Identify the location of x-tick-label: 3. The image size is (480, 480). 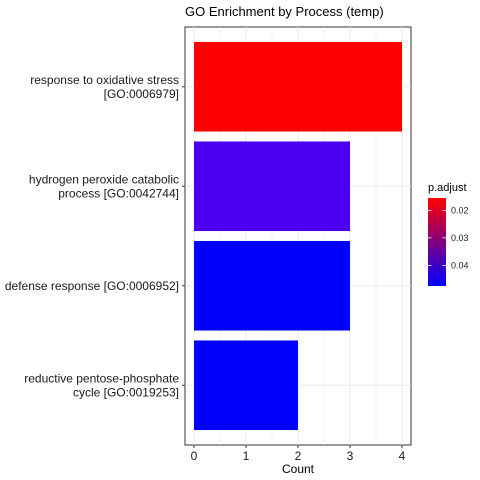
(350, 456).